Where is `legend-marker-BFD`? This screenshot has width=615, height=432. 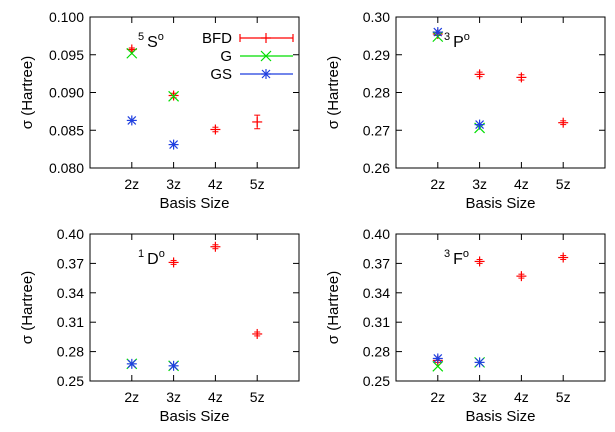 legend-marker-BFD is located at coordinates (266, 38).